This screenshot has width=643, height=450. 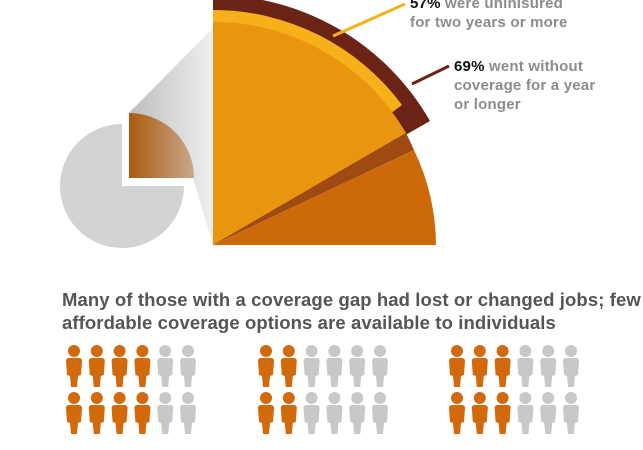 I want to click on callout-57-value: 57%, so click(x=425, y=6).